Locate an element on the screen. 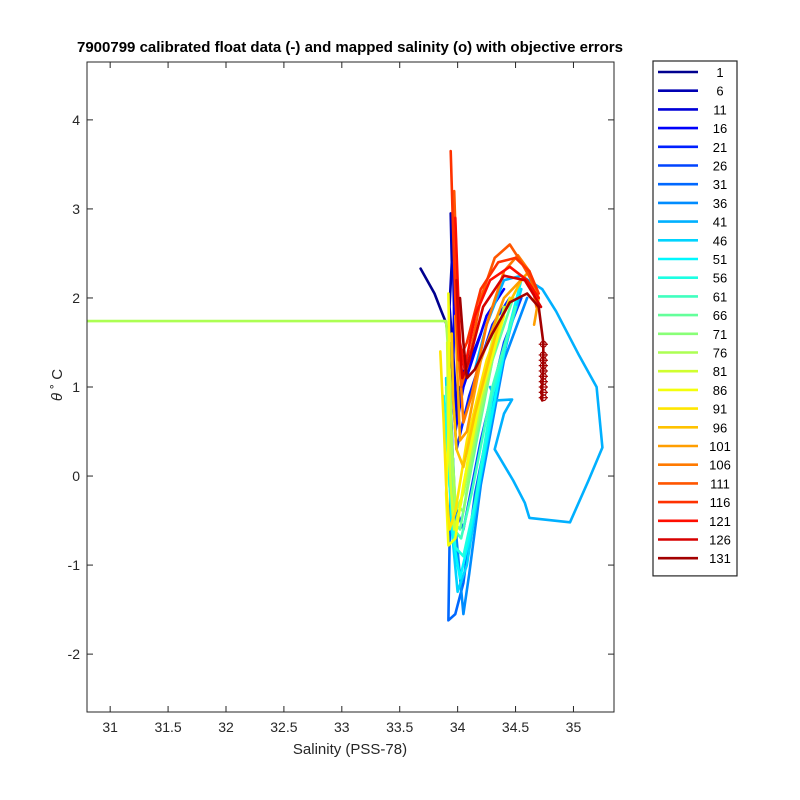 The height and width of the screenshot is (800, 800). legend-label-106: 106 is located at coordinates (720, 465).